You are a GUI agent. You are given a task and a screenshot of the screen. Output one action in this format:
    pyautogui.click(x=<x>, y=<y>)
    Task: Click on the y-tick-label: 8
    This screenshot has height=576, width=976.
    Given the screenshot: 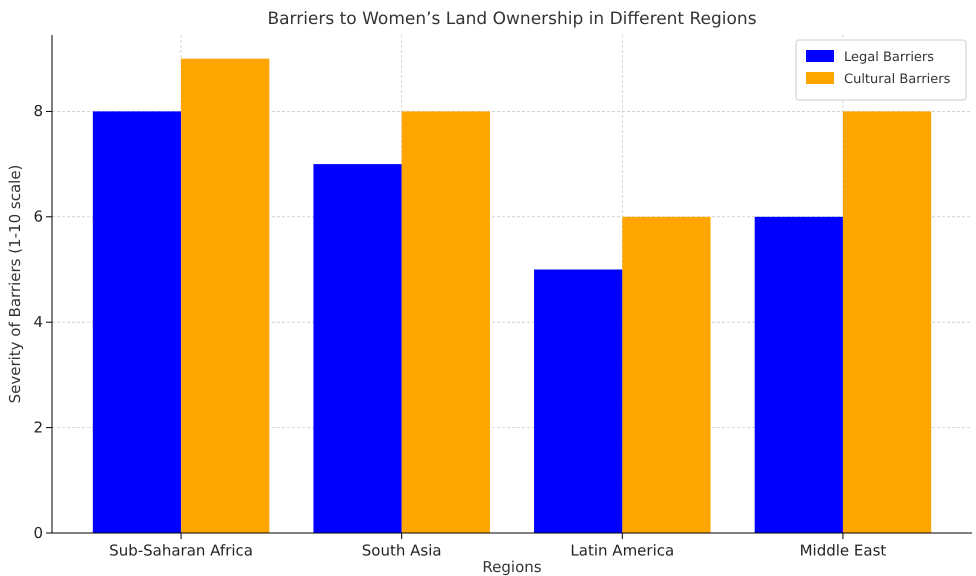 What is the action you would take?
    pyautogui.click(x=38, y=111)
    